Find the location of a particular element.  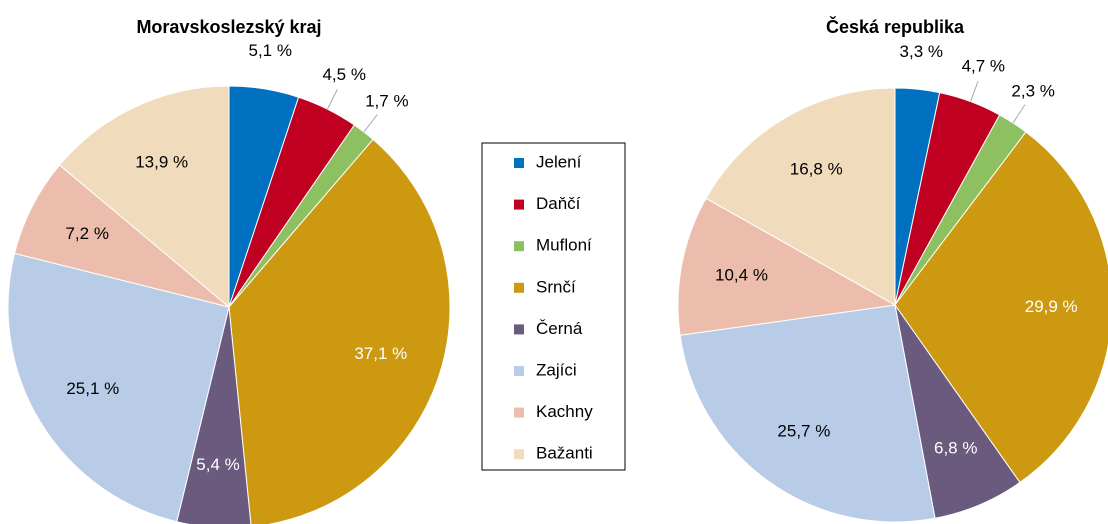

data-label: 25,7 % is located at coordinates (803, 430).